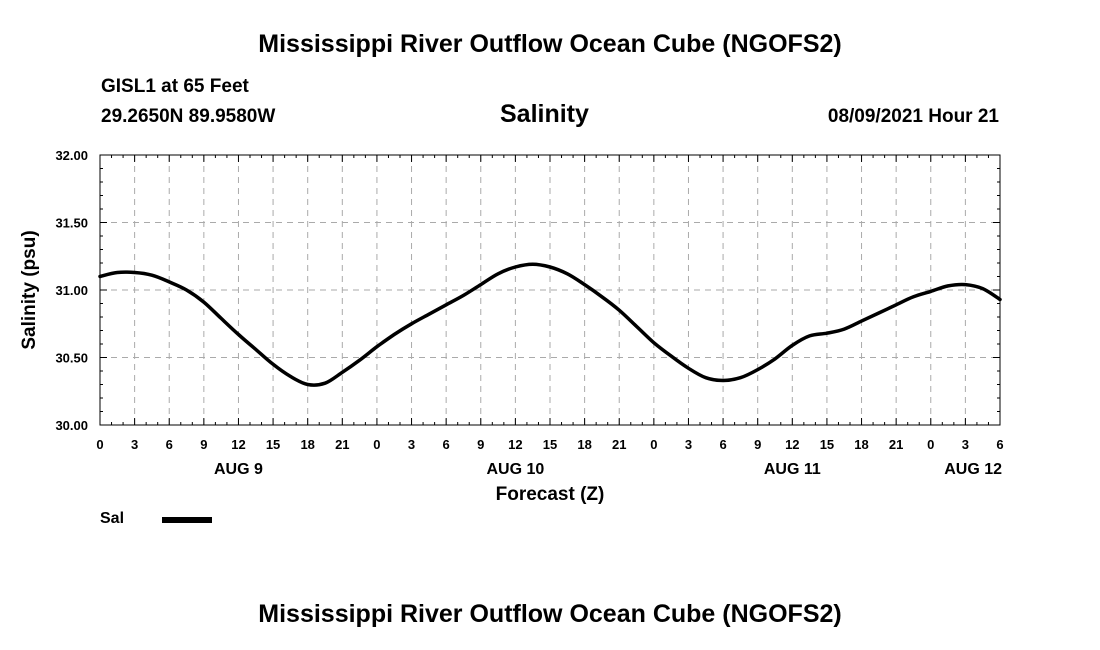 This screenshot has width=1100, height=650. What do you see at coordinates (71, 358) in the screenshot?
I see `y-tick-label: 30.50` at bounding box center [71, 358].